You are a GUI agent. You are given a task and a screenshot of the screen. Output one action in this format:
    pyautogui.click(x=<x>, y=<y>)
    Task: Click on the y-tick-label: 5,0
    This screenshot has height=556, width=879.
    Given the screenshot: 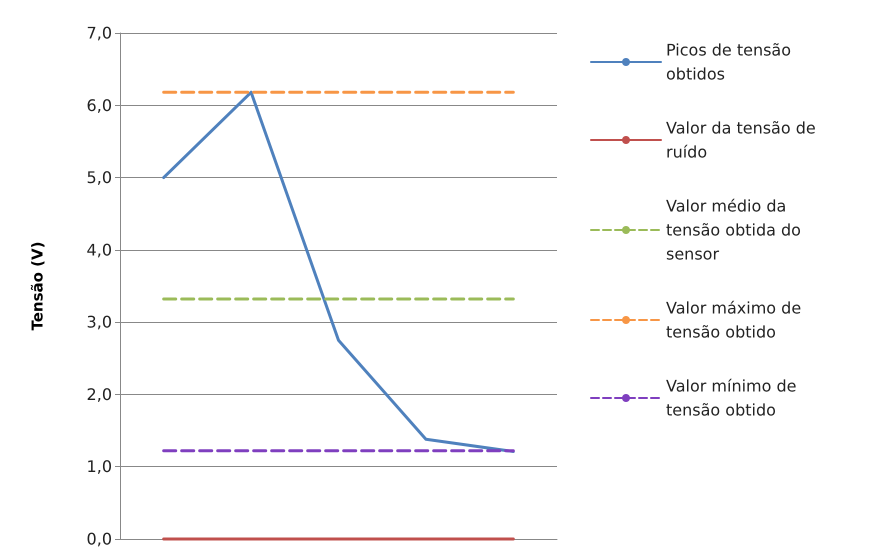 What is the action you would take?
    pyautogui.click(x=99, y=178)
    